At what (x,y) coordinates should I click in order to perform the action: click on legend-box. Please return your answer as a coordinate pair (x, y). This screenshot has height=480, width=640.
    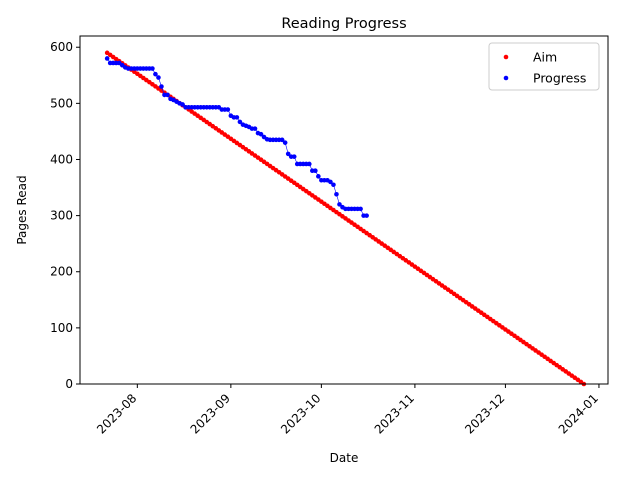
    Looking at the image, I should click on (544, 66).